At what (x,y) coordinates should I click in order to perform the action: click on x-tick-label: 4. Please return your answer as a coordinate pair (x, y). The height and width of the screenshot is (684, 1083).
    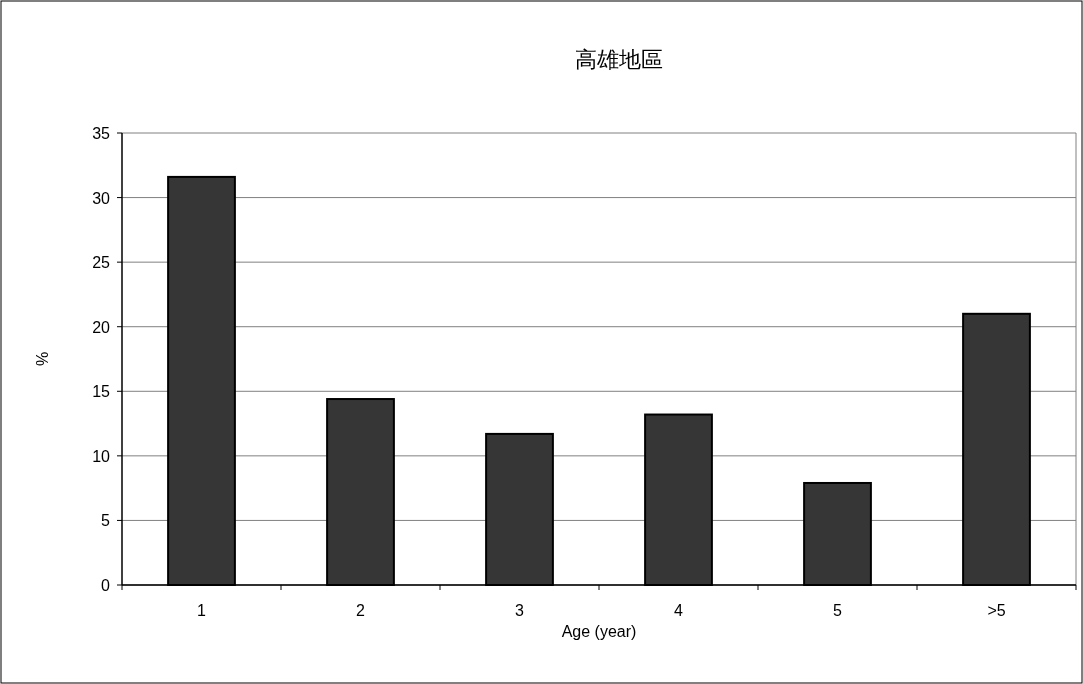
    Looking at the image, I should click on (679, 610).